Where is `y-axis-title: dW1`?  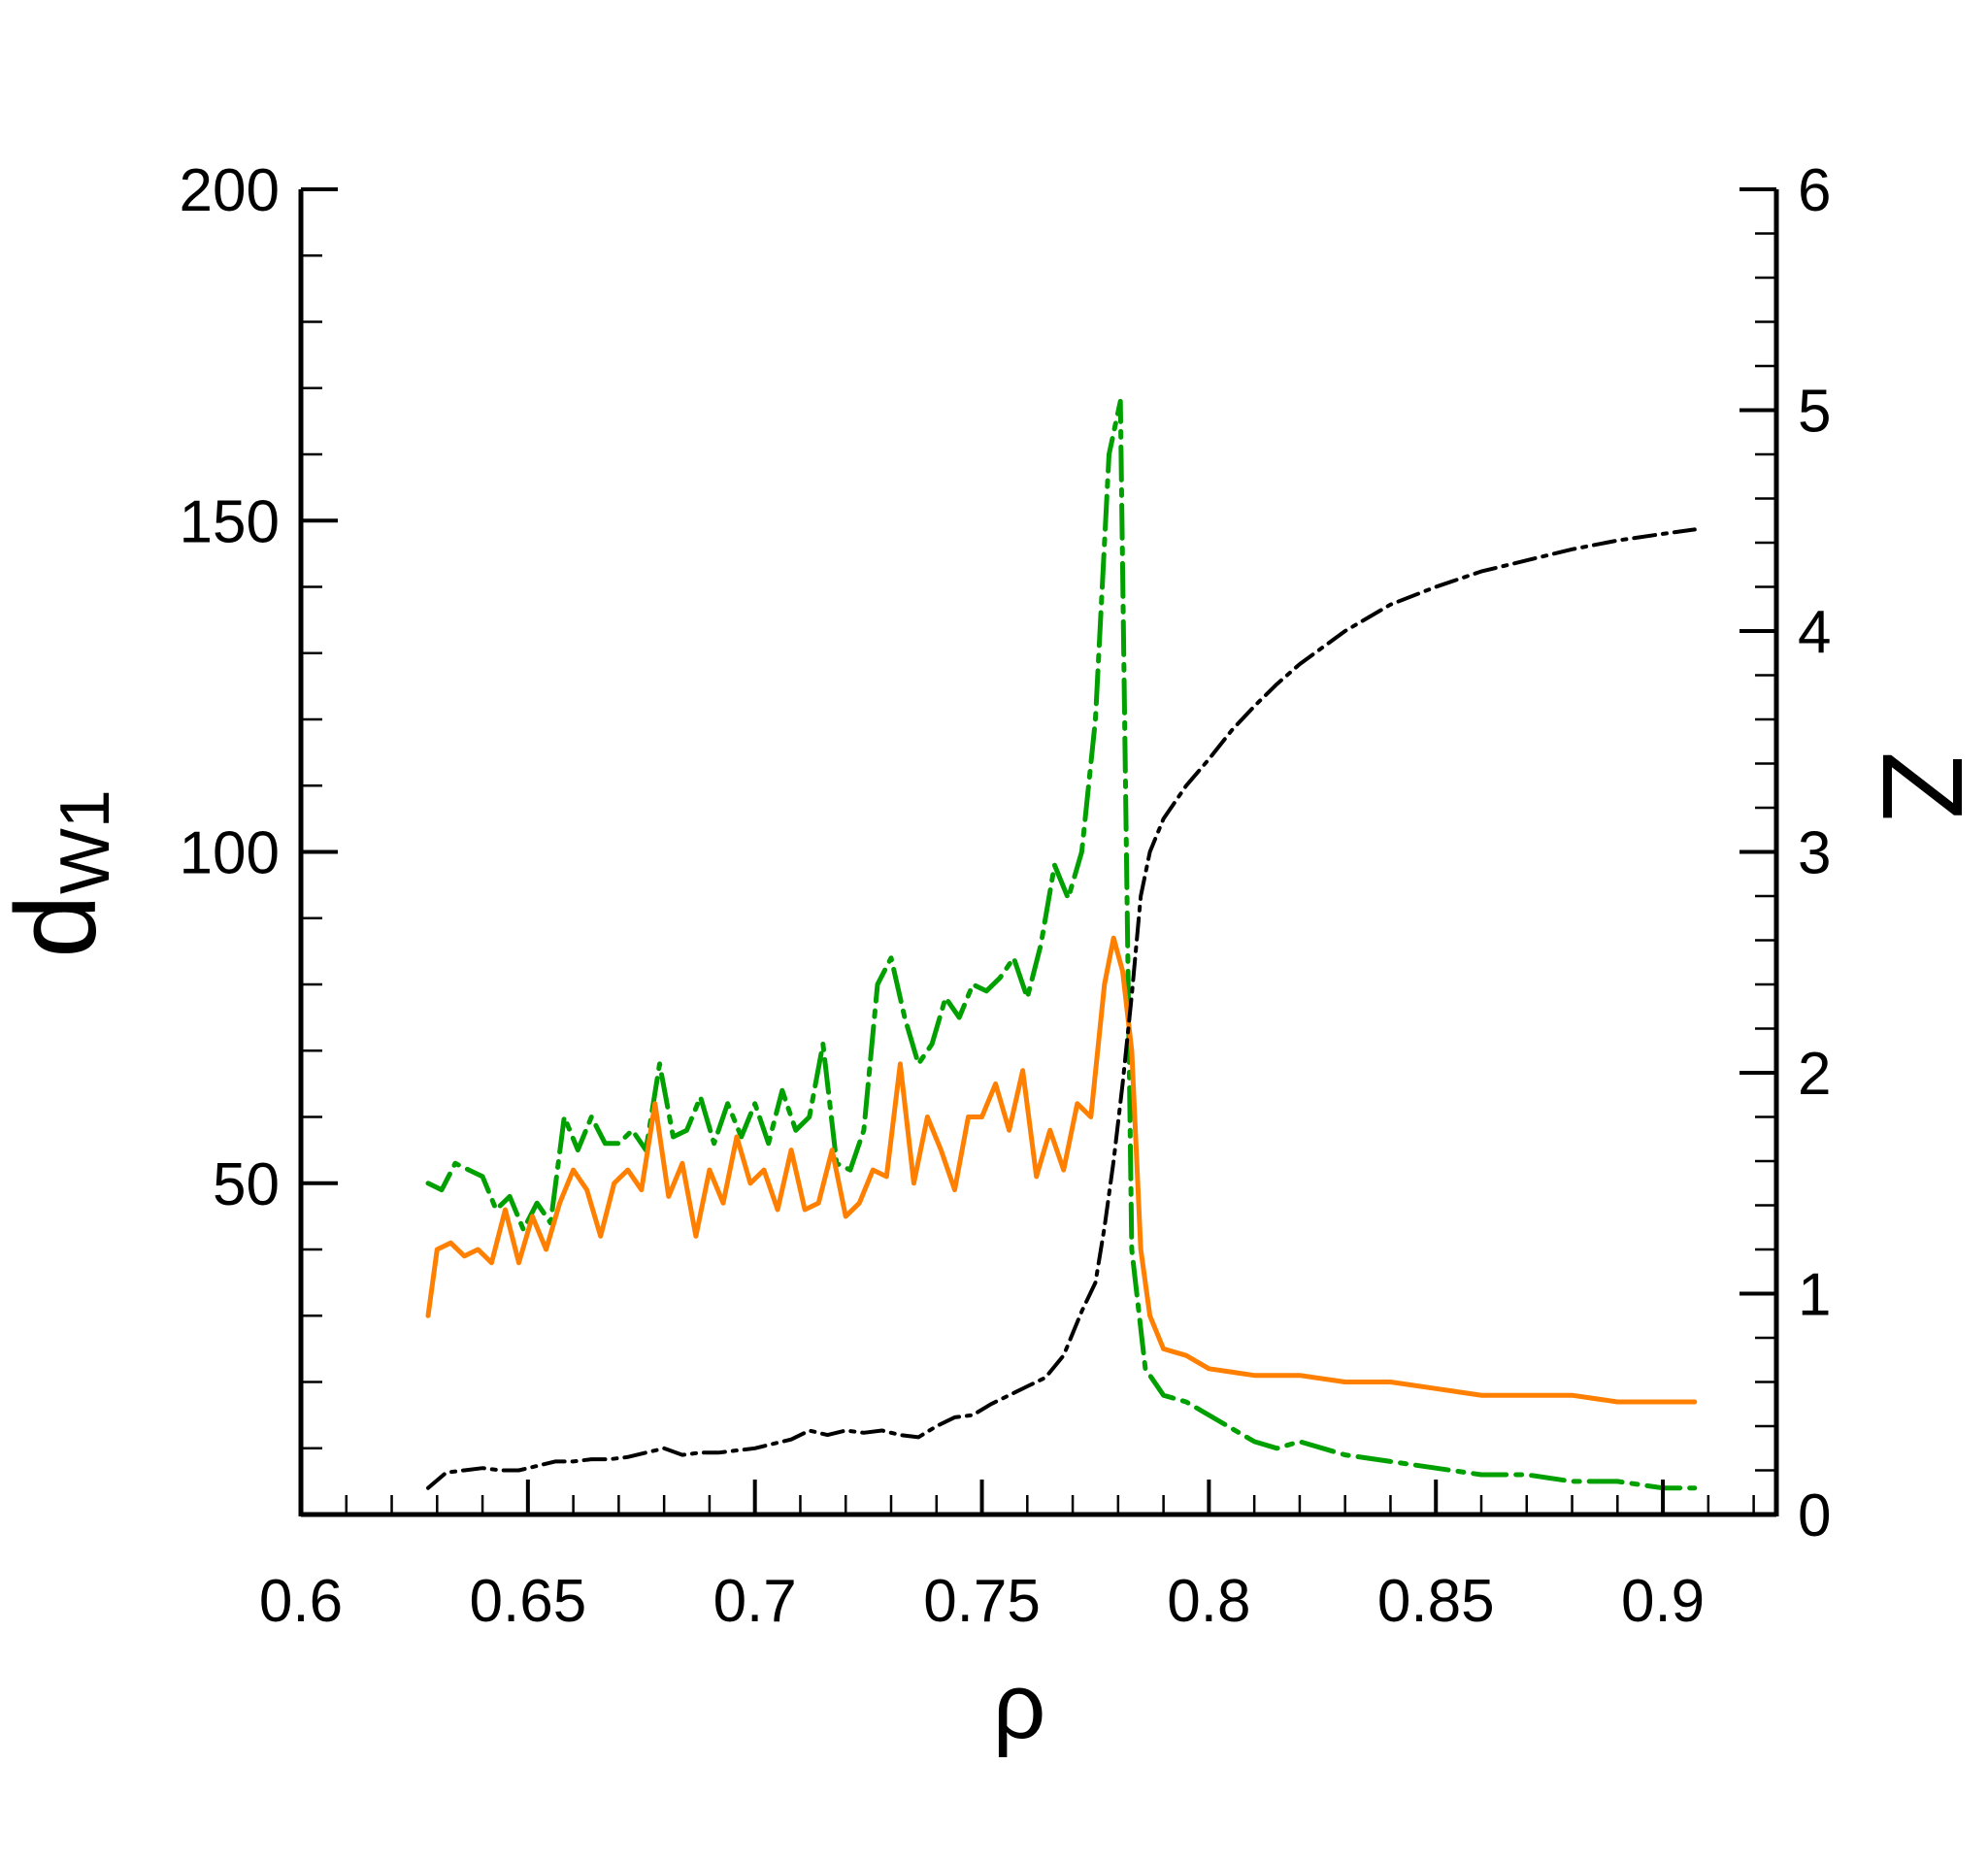 y-axis-title: dW1 is located at coordinates (62, 873).